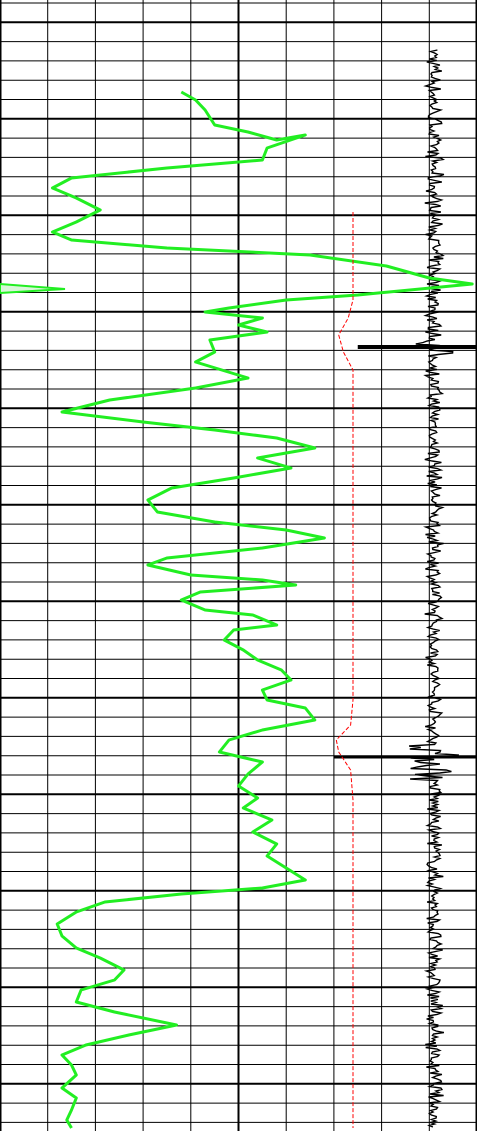 The width and height of the screenshot is (477, 1131). What do you see at coordinates (434, 588) in the screenshot?
I see `noise-trace` at bounding box center [434, 588].